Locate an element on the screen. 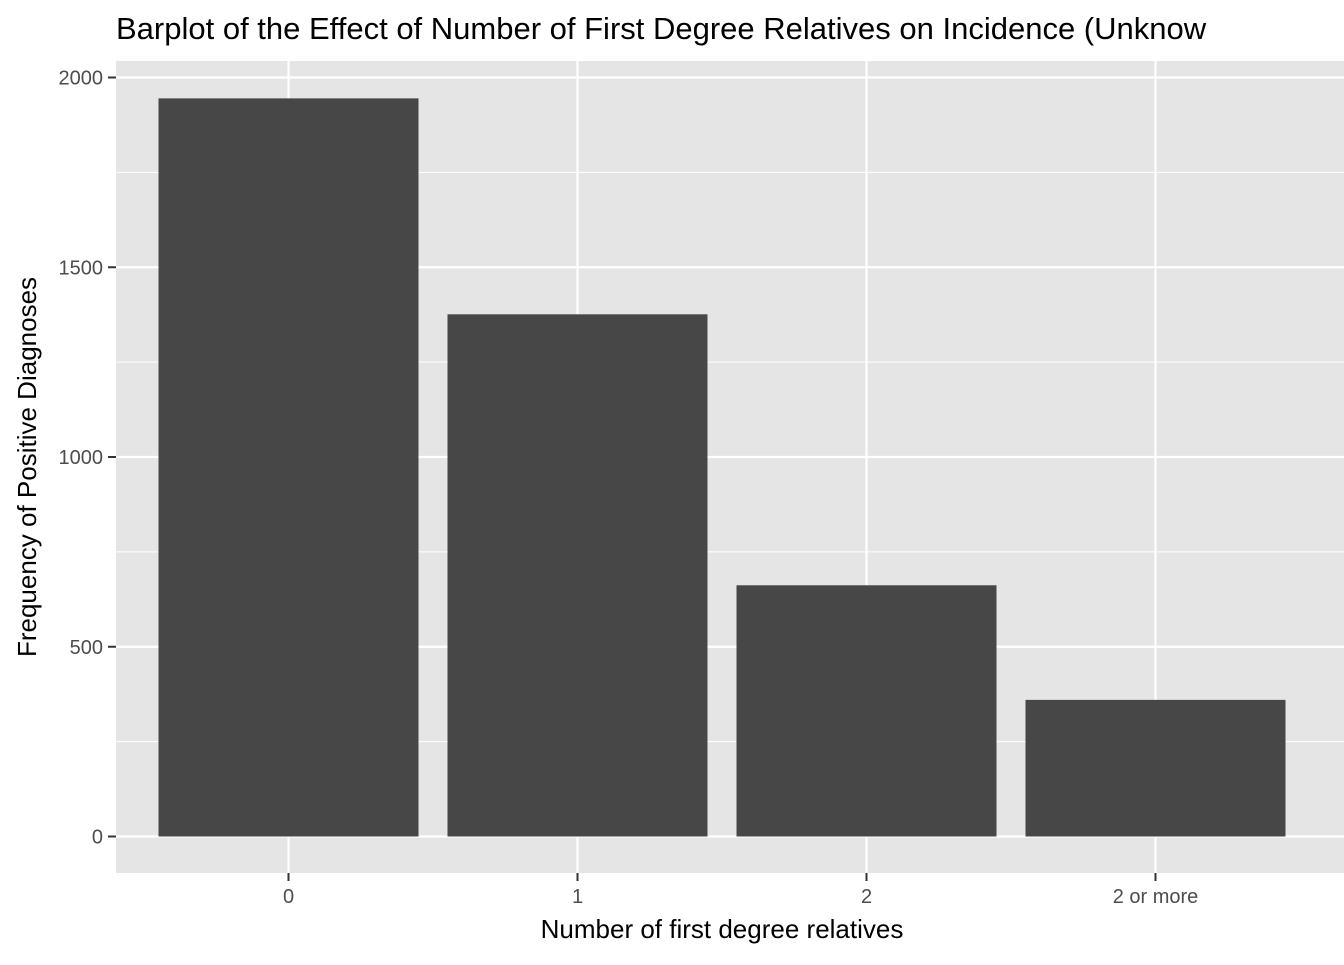 Image resolution: width=1344 pixels, height=965 pixels. y-tick-label: 1000 is located at coordinates (81, 458).